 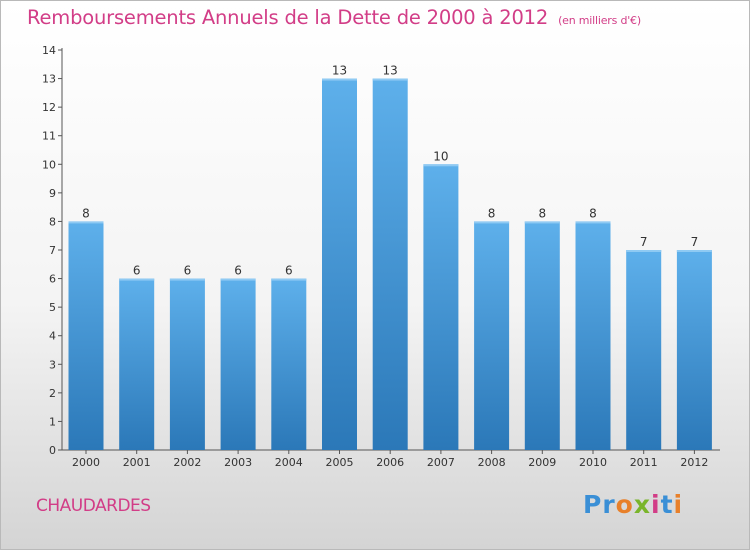 I want to click on proxiti-logo: Proxiti, so click(x=638, y=507).